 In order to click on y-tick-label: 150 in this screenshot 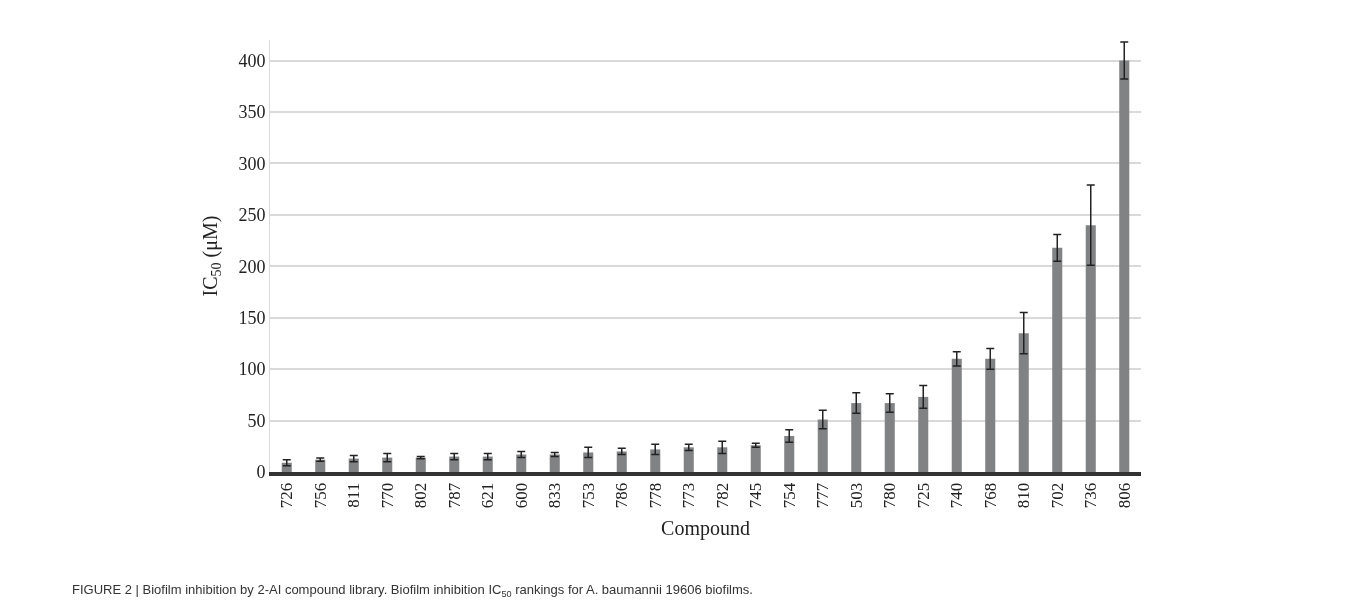, I will do `click(252, 318)`.